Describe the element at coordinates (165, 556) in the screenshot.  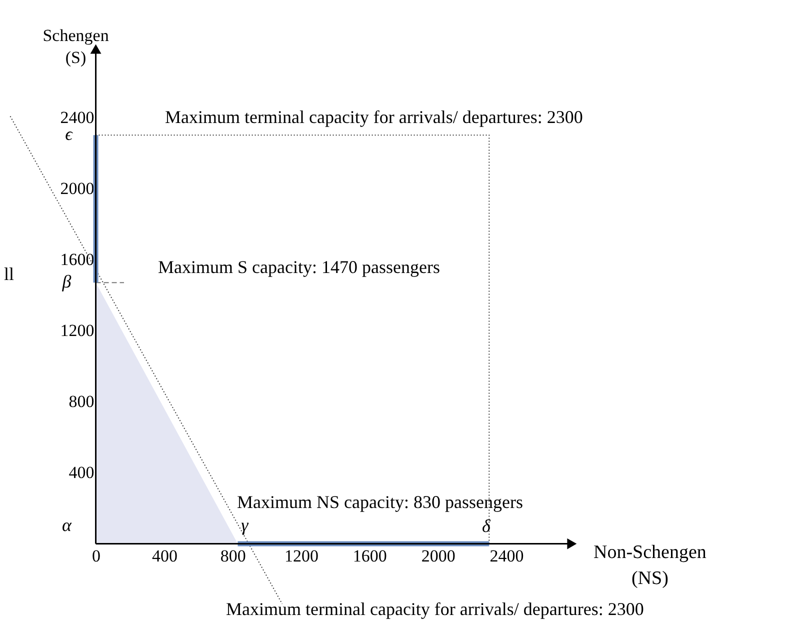
I see `x-tick-label: 400` at that location.